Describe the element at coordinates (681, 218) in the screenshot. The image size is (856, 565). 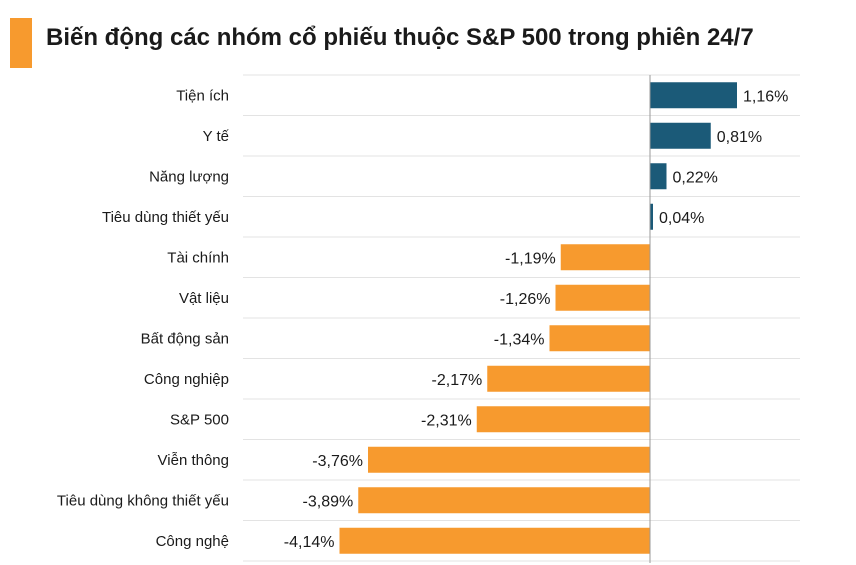
I see `value-label: 0,04%` at that location.